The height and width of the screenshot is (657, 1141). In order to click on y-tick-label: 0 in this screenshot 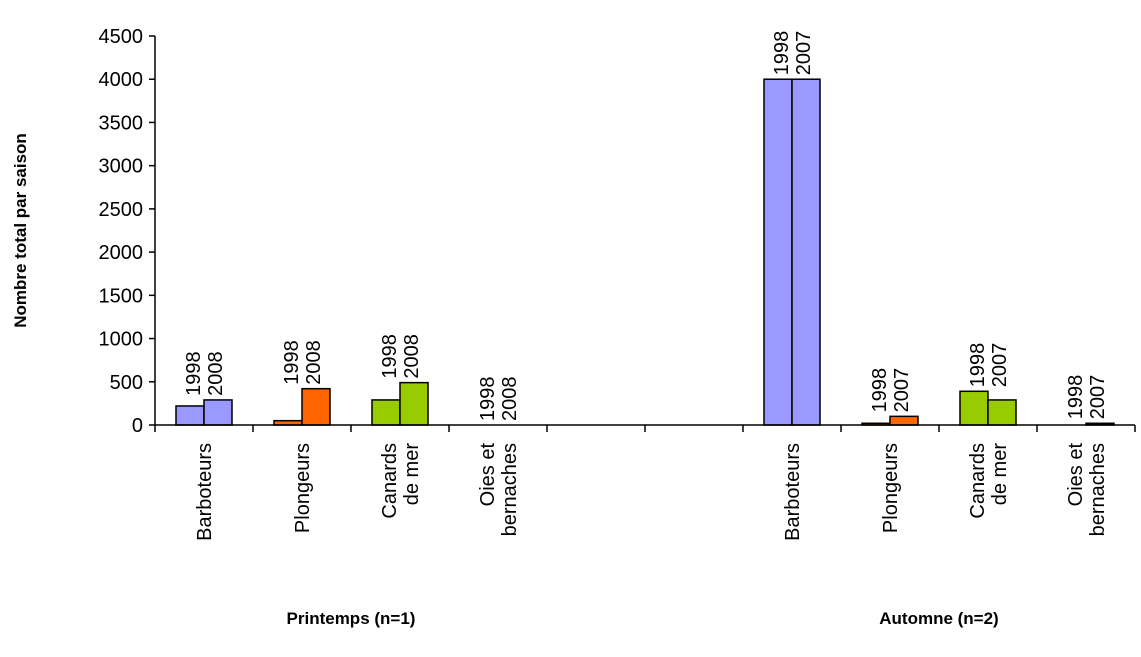, I will do `click(137, 426)`.